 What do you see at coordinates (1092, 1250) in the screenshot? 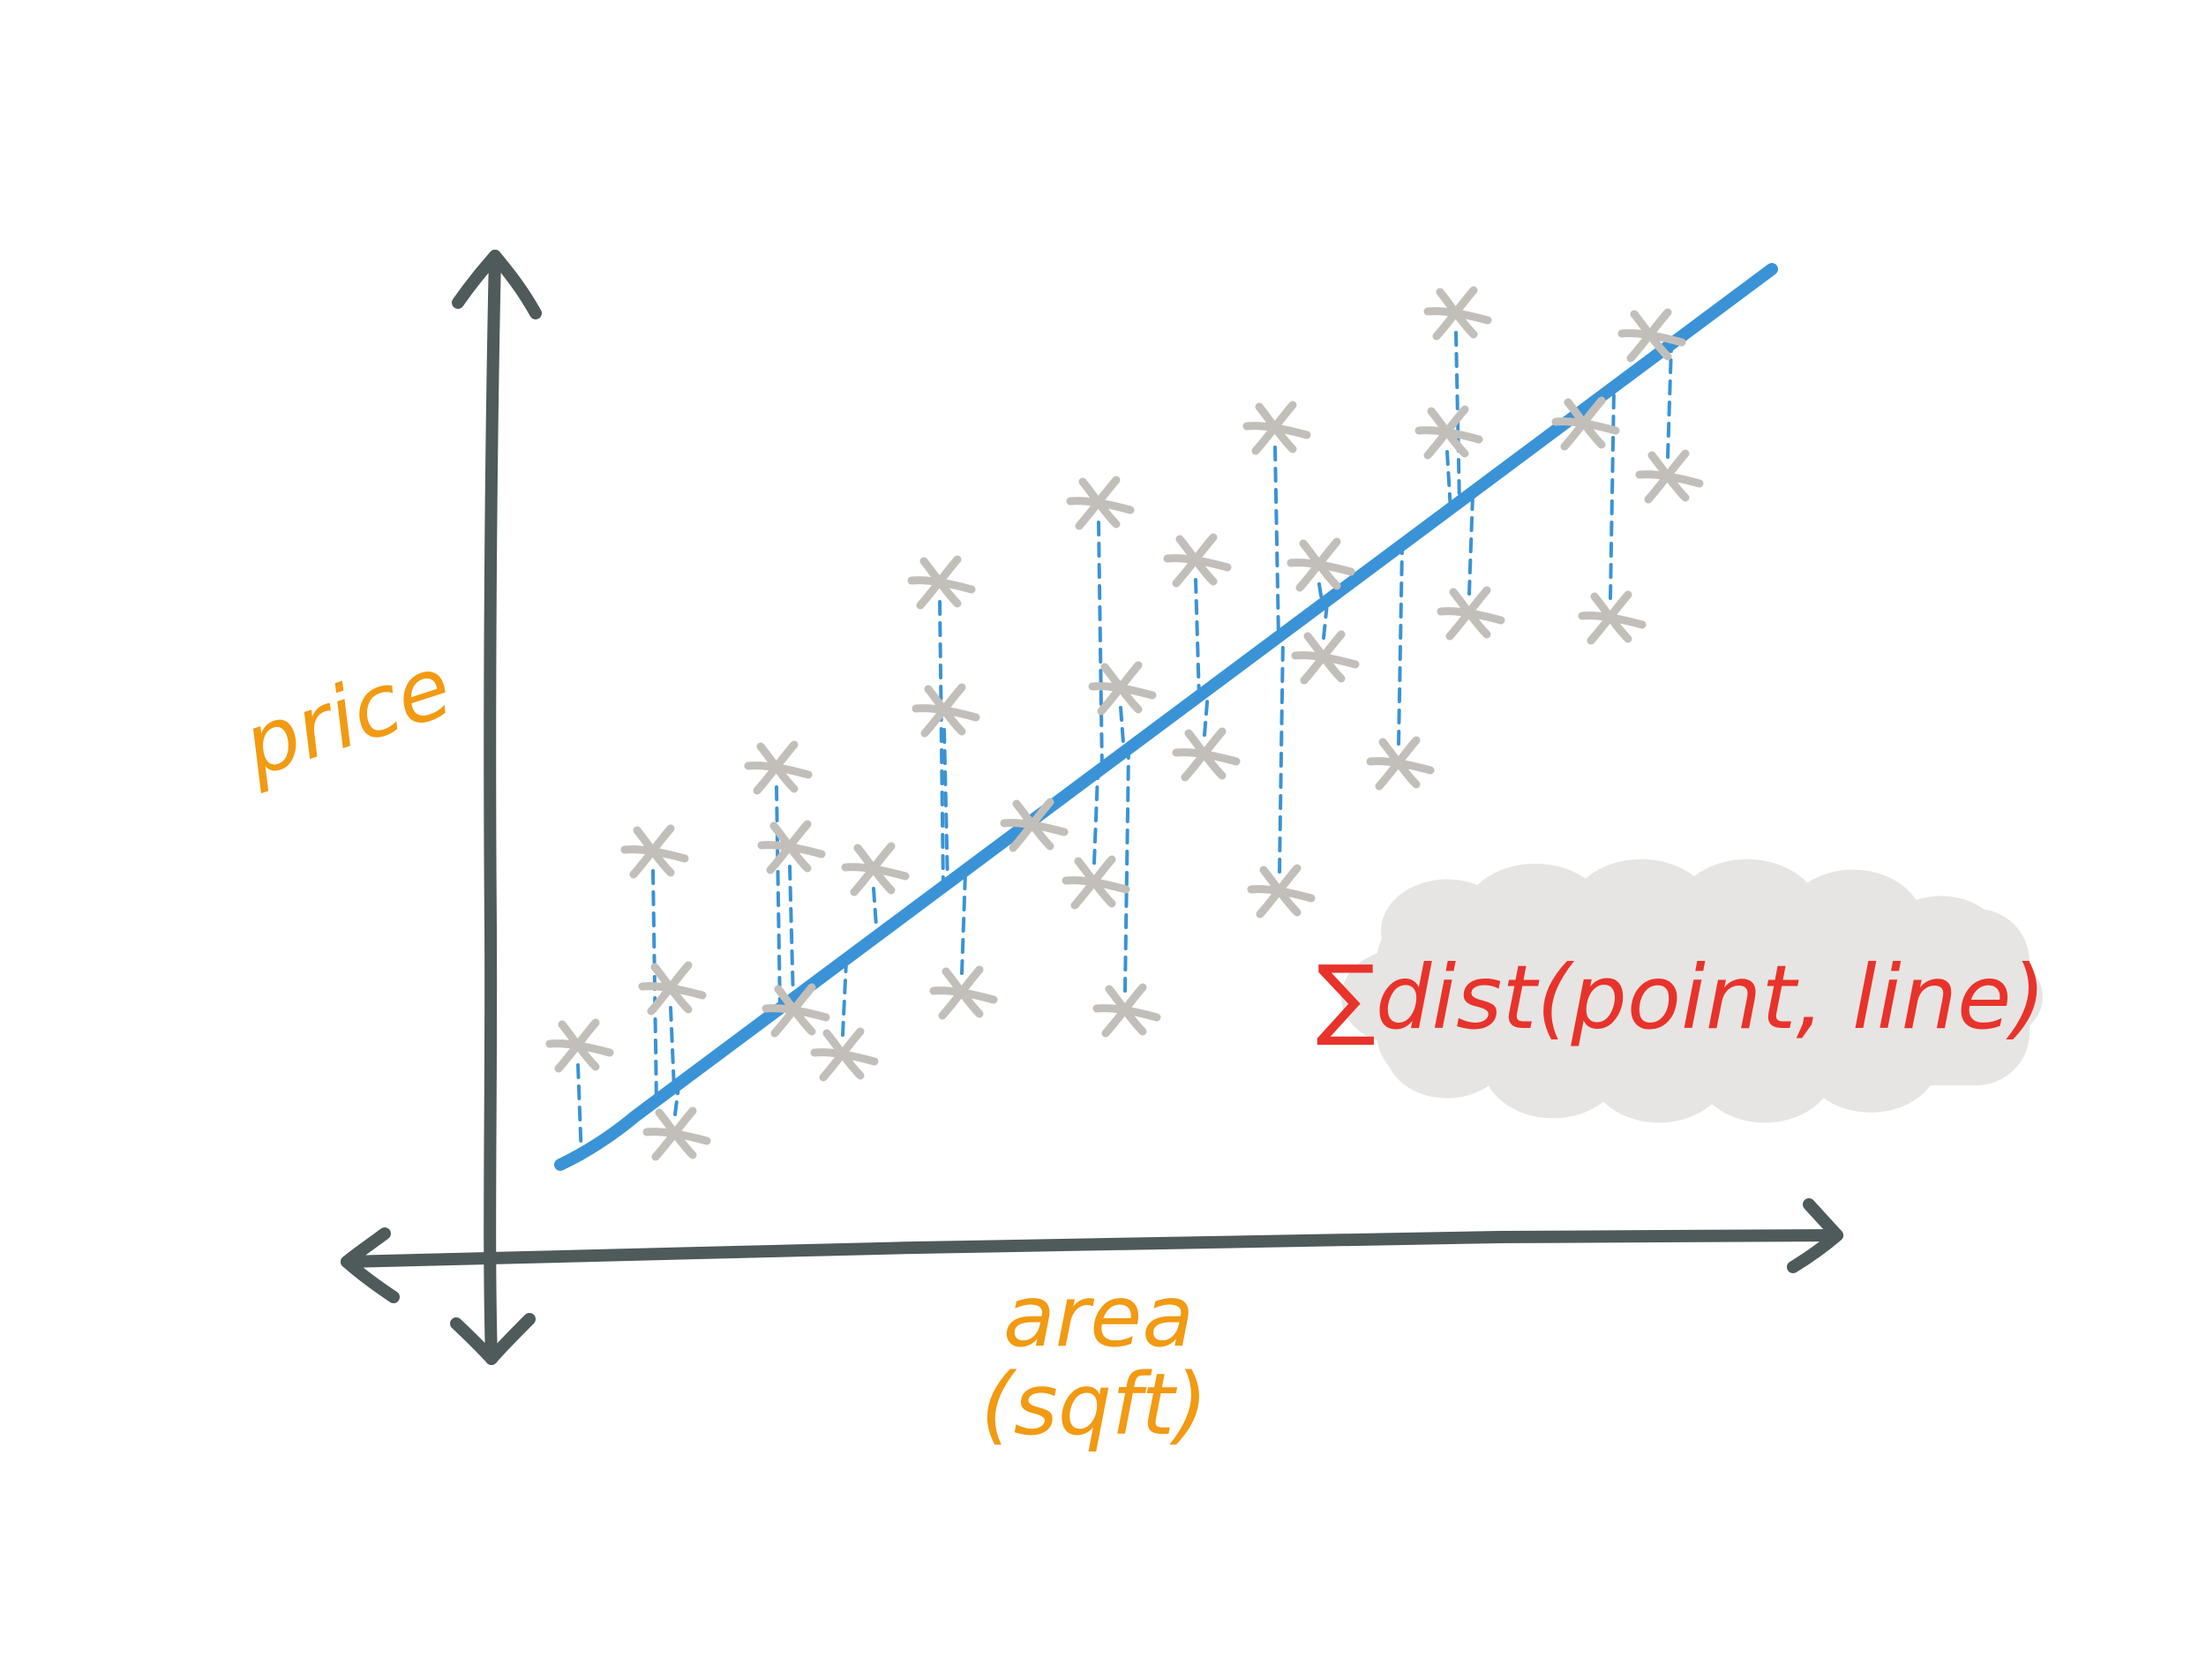
I see `x-axis` at bounding box center [1092, 1250].